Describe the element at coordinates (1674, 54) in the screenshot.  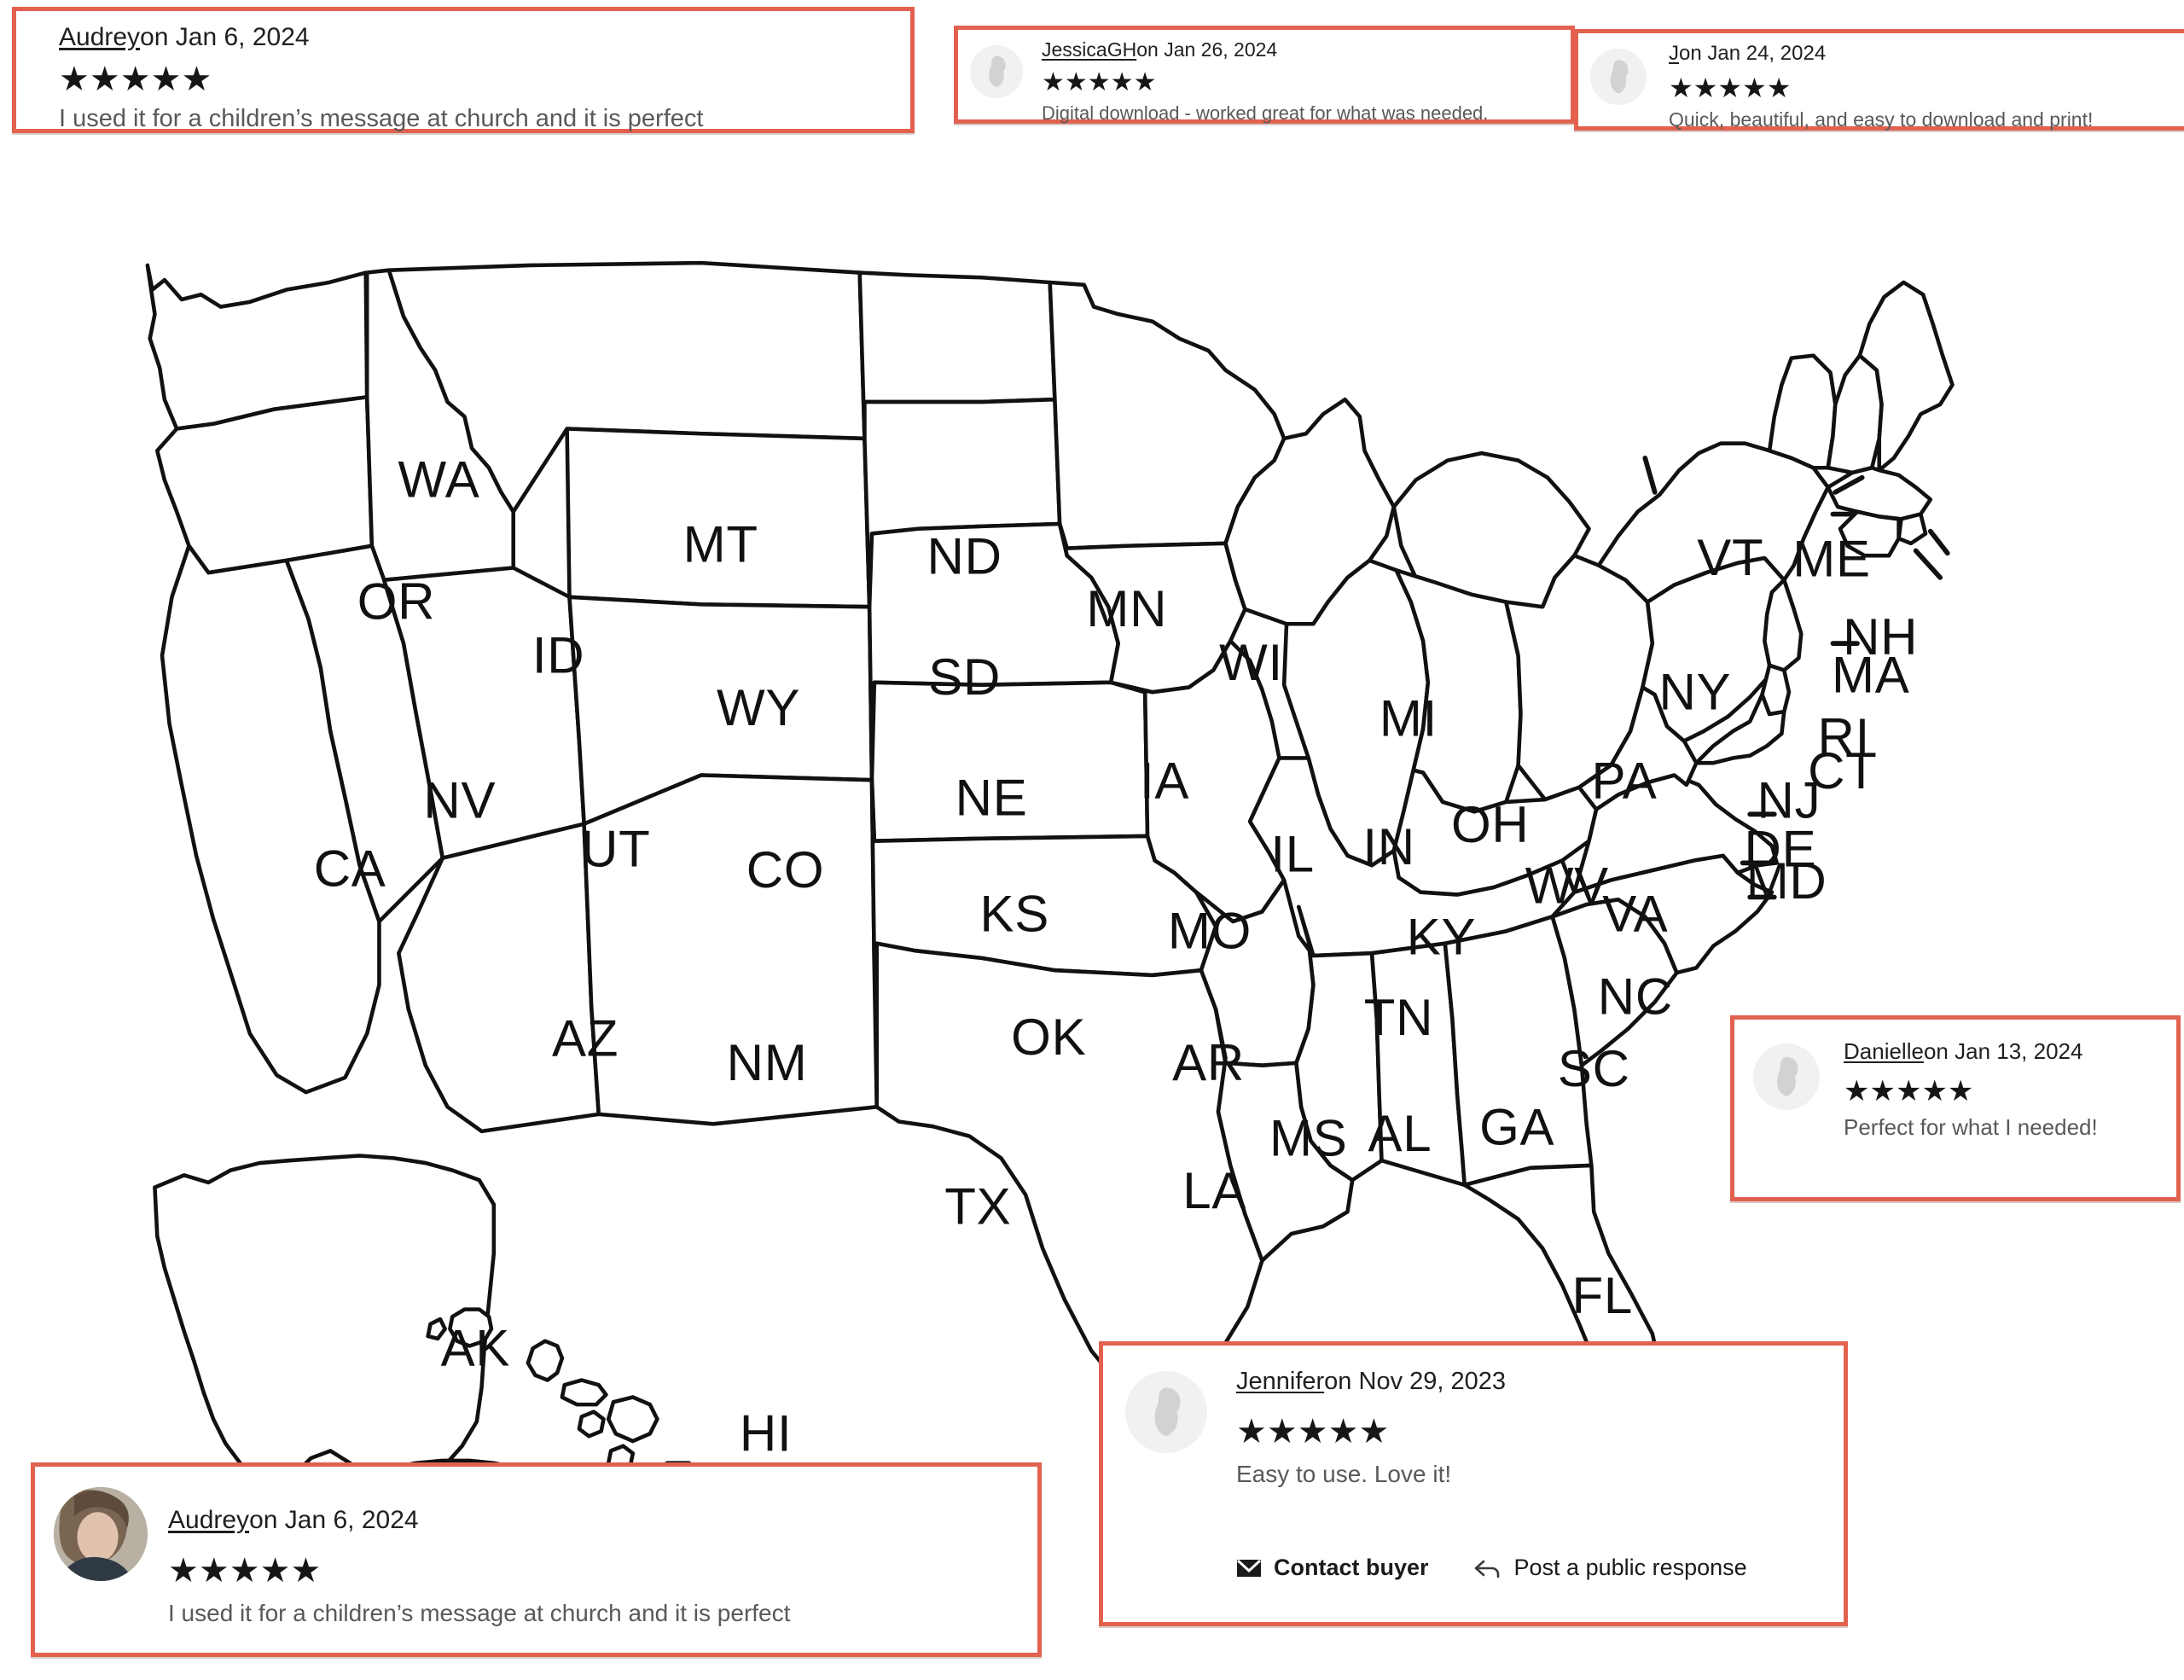
I see `reviewer-name-link: J` at that location.